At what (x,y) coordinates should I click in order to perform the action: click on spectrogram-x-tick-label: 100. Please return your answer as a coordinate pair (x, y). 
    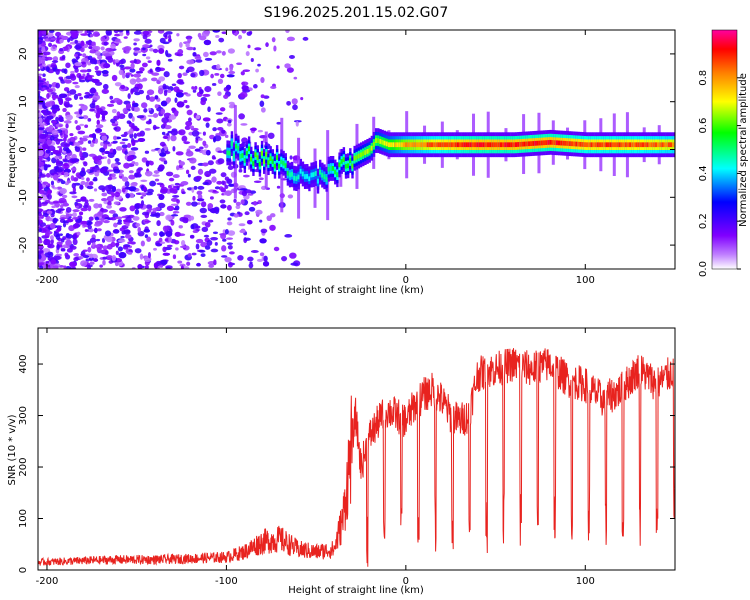
    Looking at the image, I should click on (585, 280).